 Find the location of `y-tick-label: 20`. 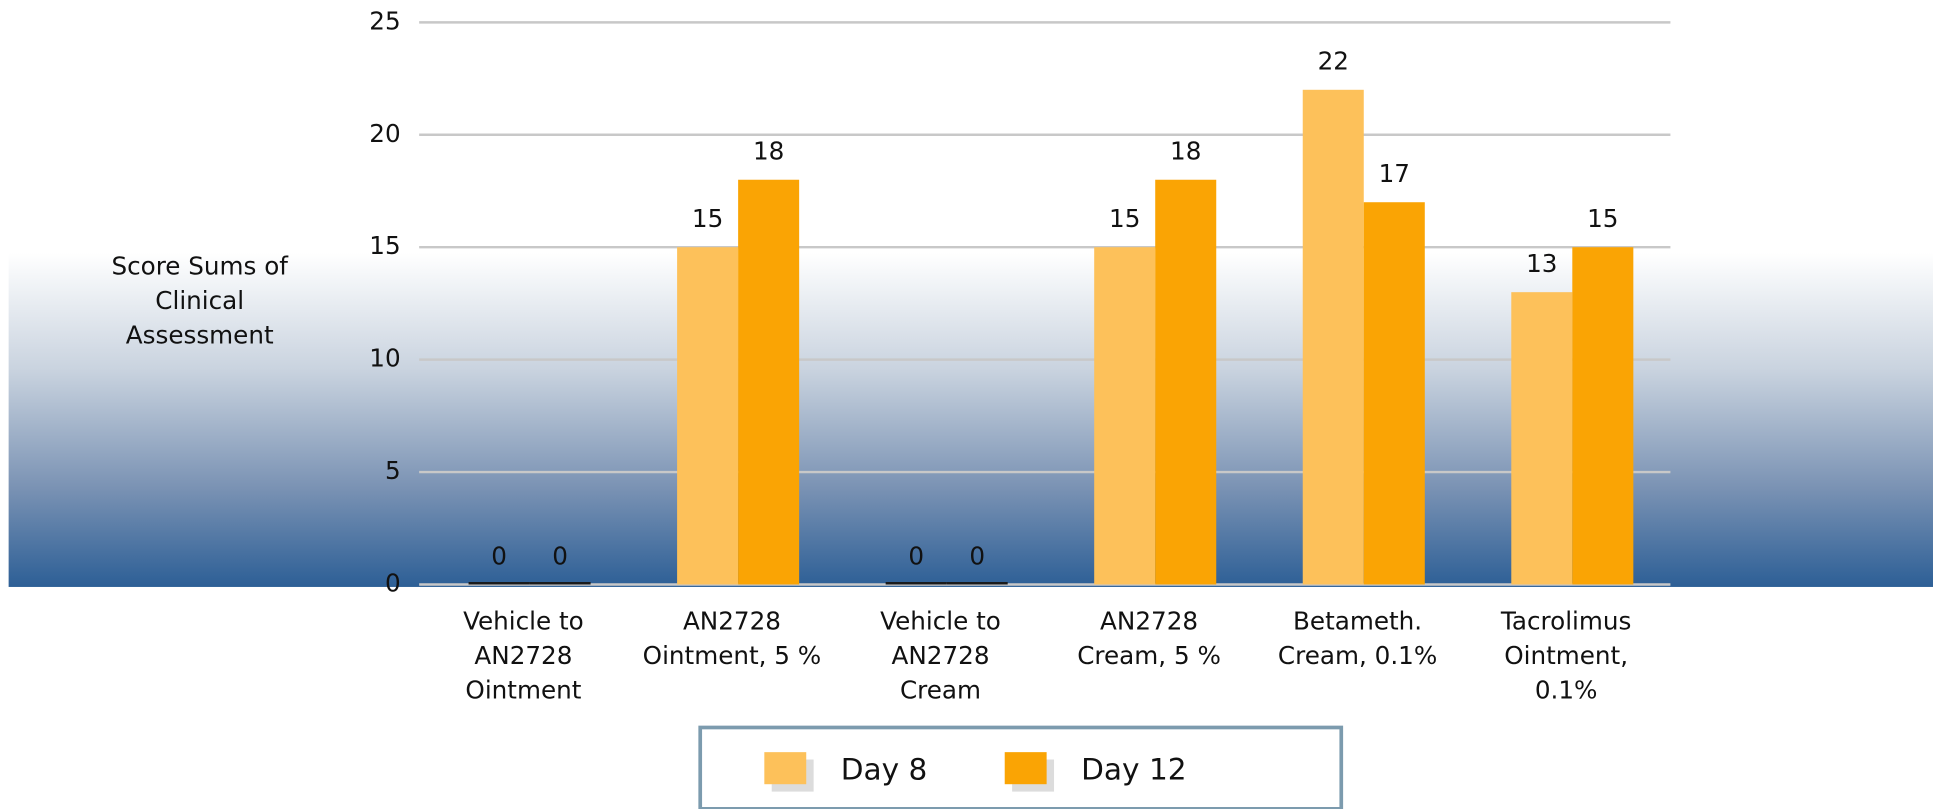

y-tick-label: 20 is located at coordinates (384, 133).